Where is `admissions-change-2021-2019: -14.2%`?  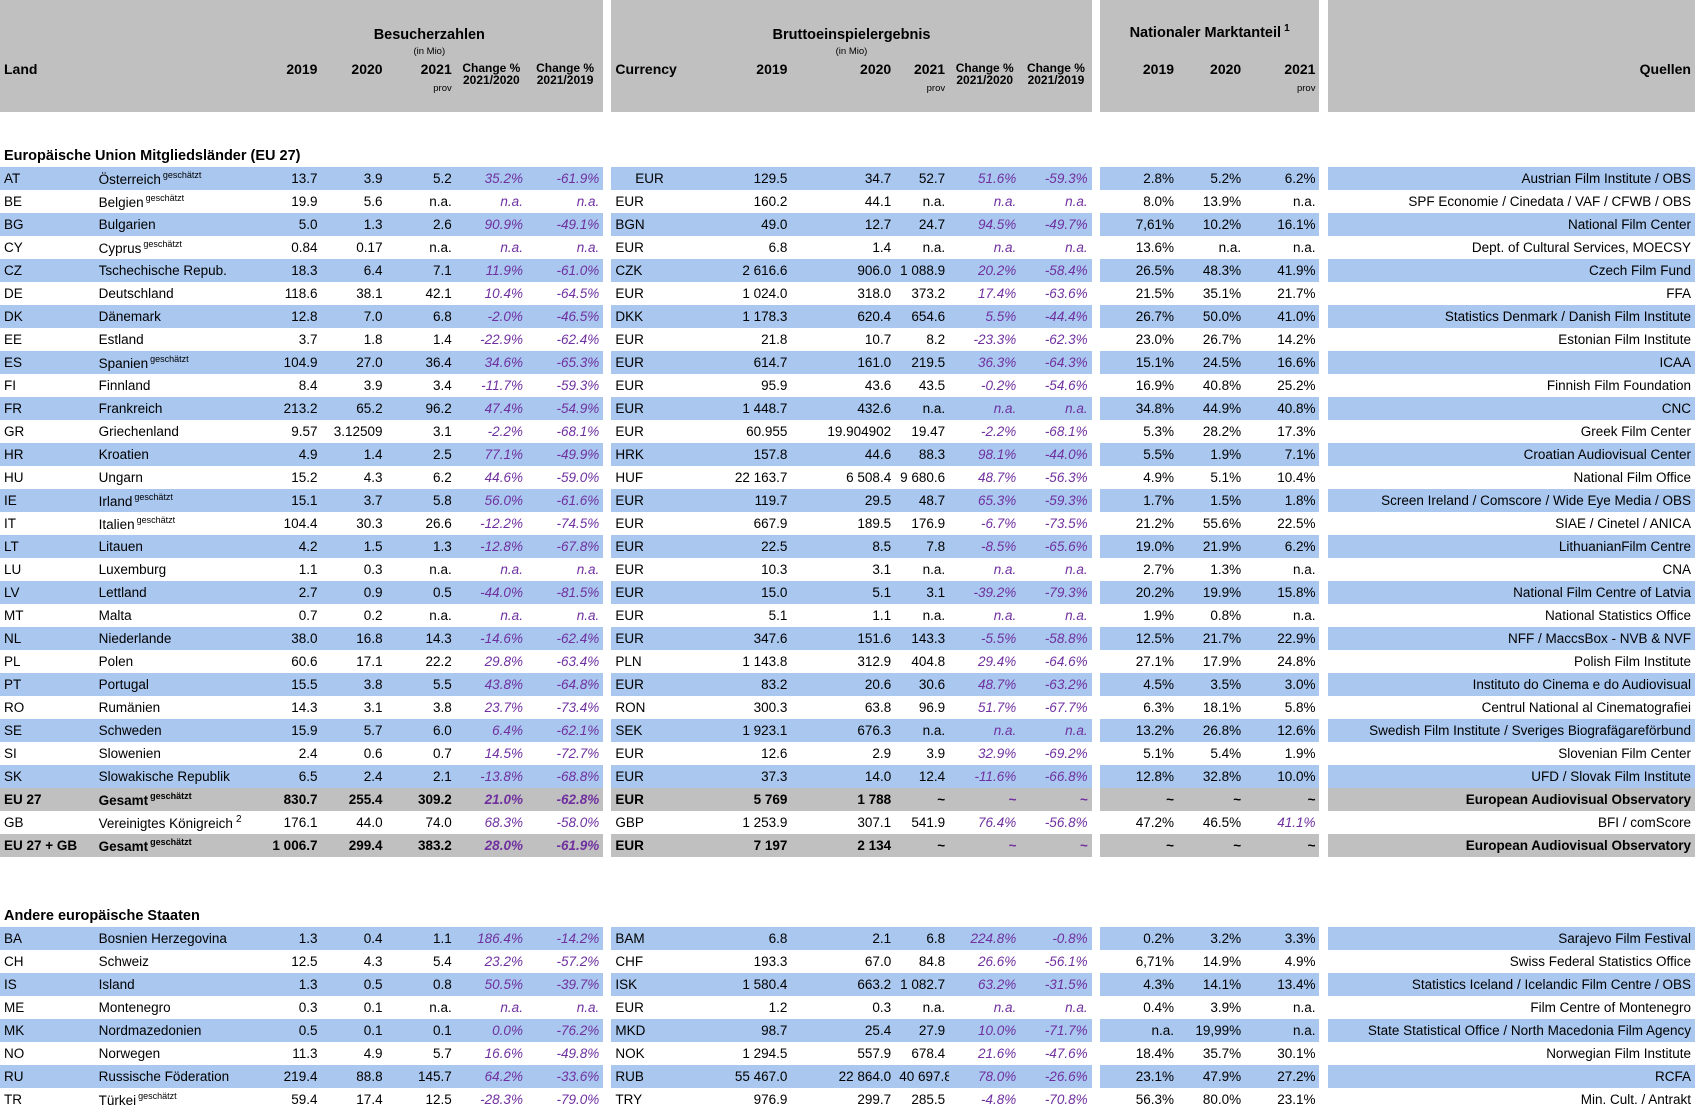 admissions-change-2021-2019: -14.2% is located at coordinates (565, 938).